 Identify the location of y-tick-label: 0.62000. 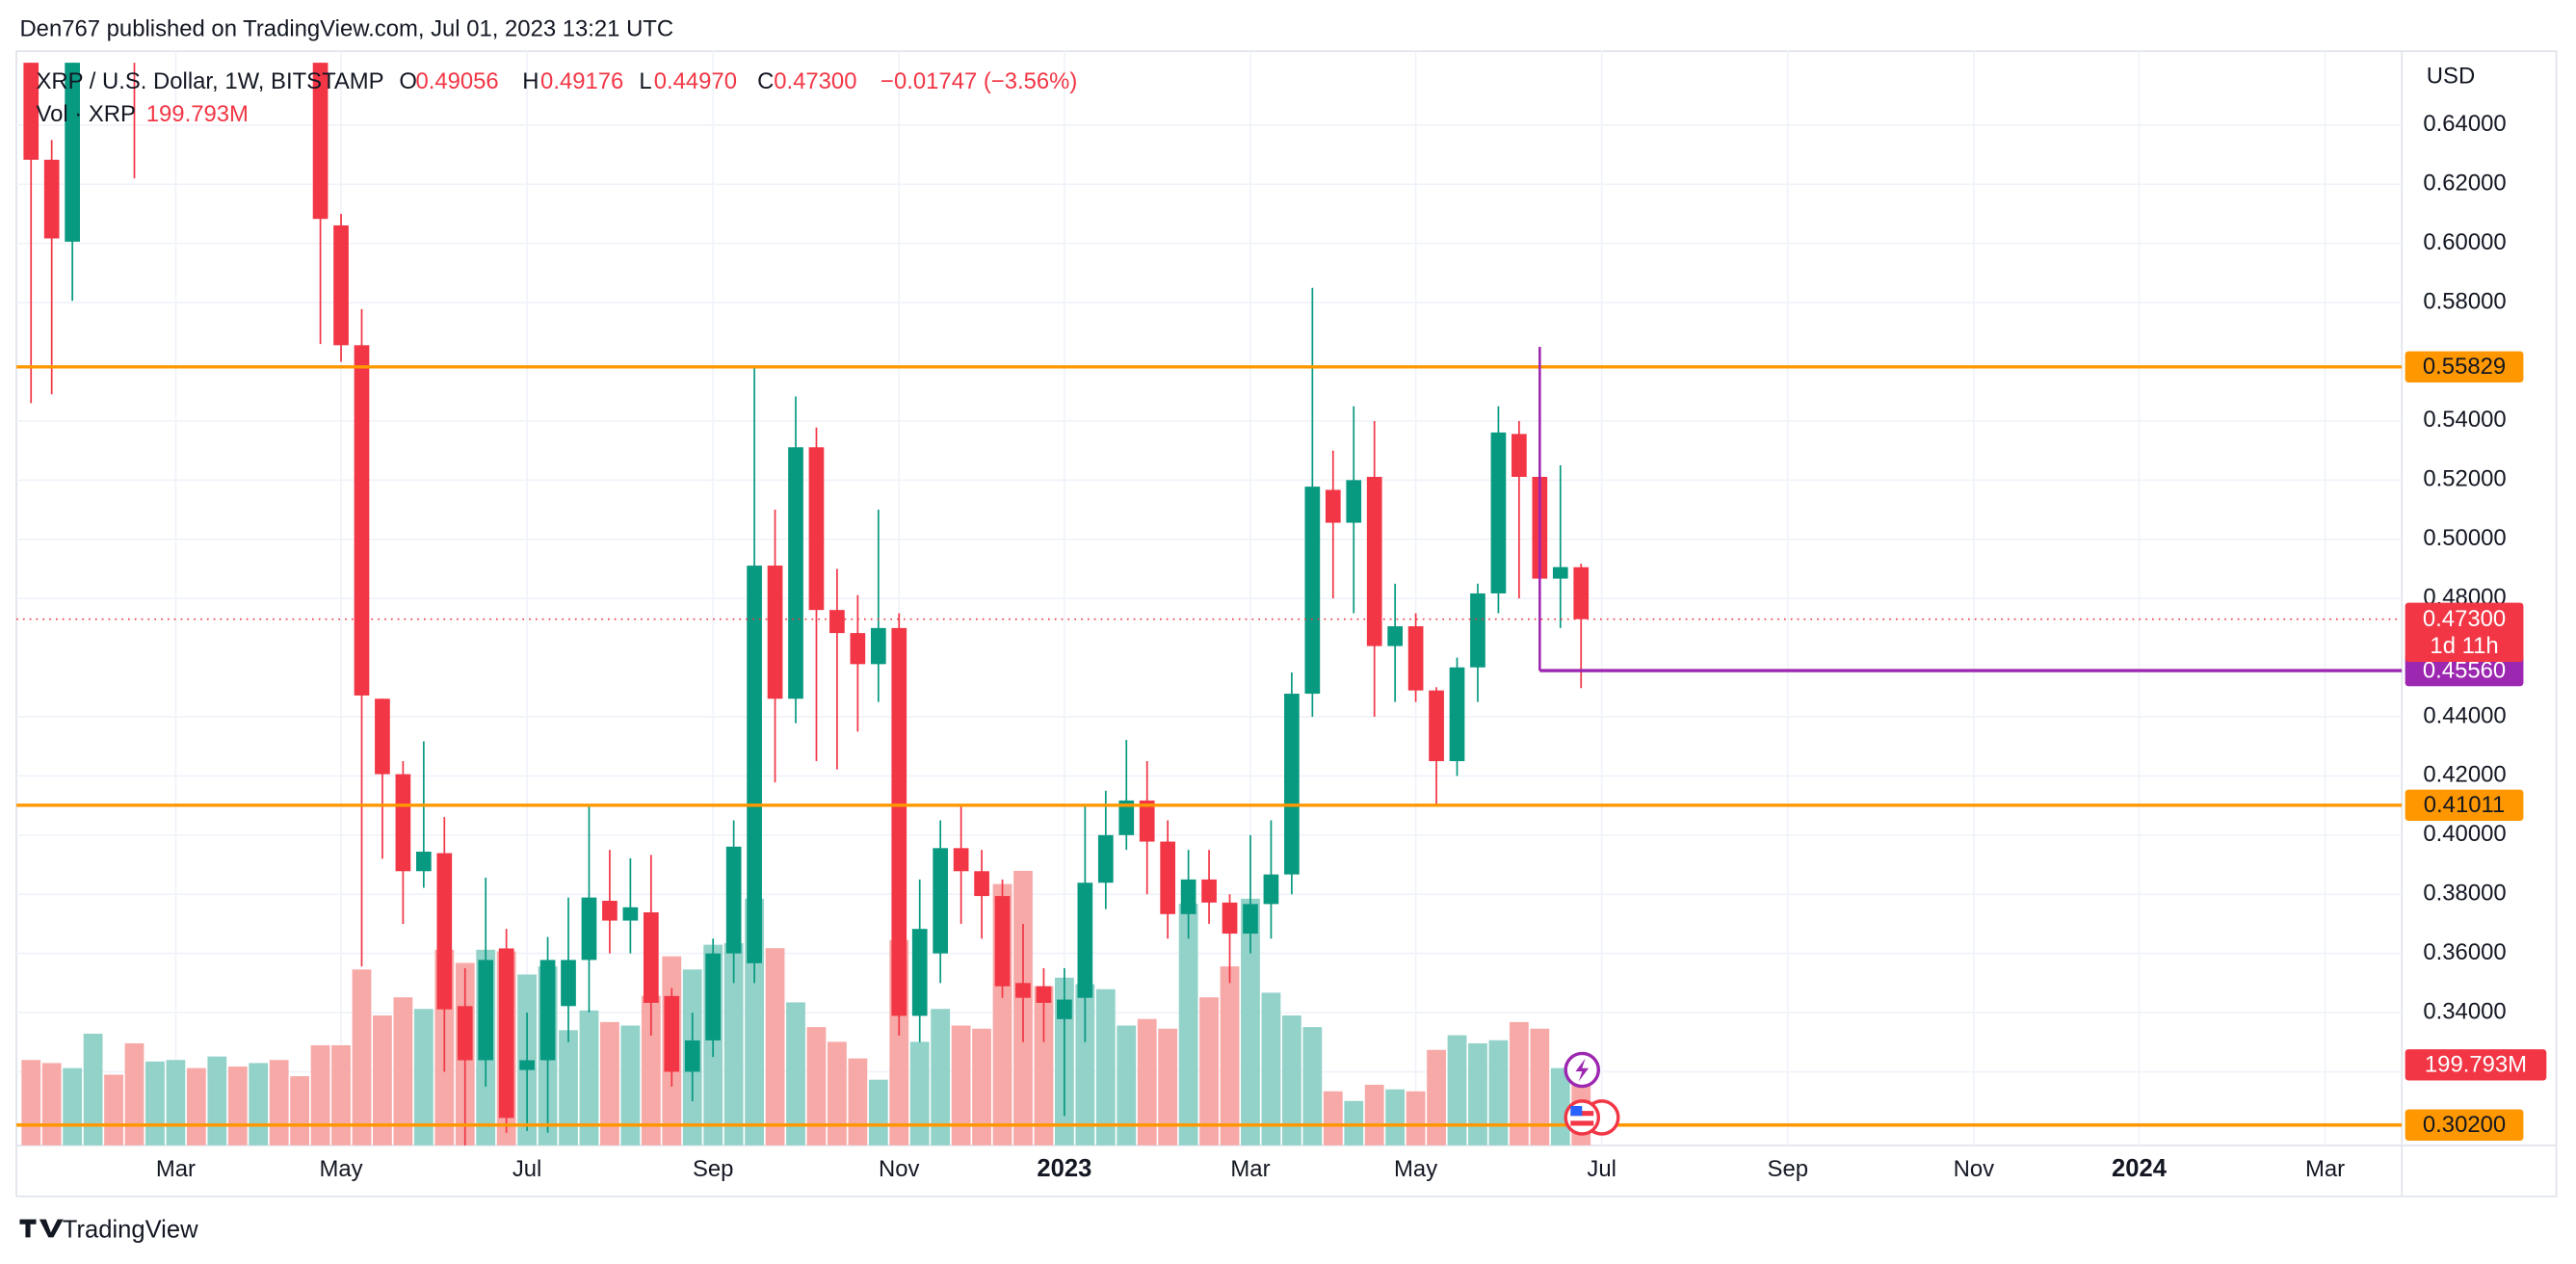
(2464, 184).